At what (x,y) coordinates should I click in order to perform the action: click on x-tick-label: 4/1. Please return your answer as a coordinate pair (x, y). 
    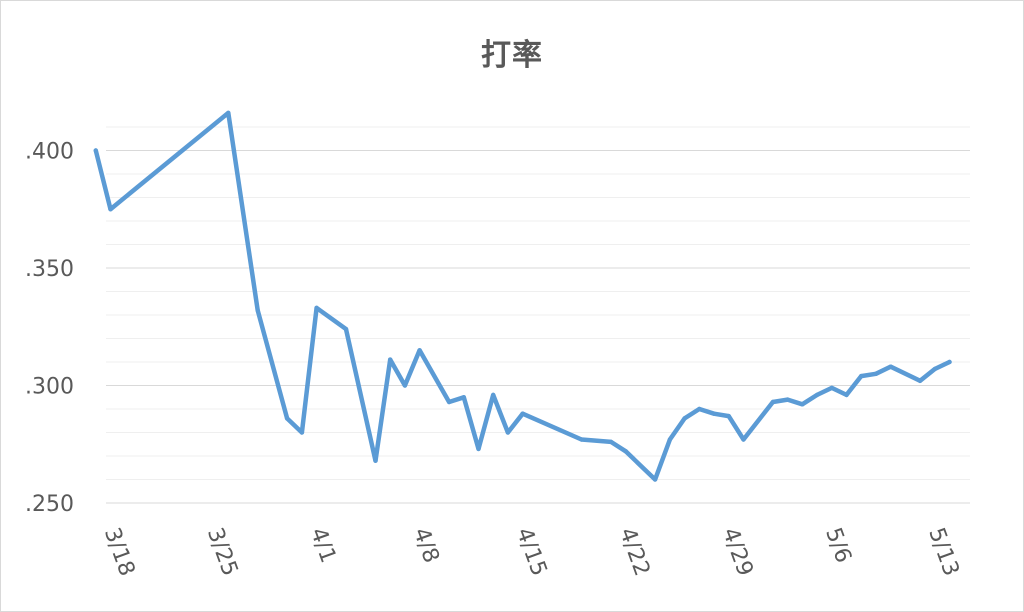
    Looking at the image, I should click on (323, 546).